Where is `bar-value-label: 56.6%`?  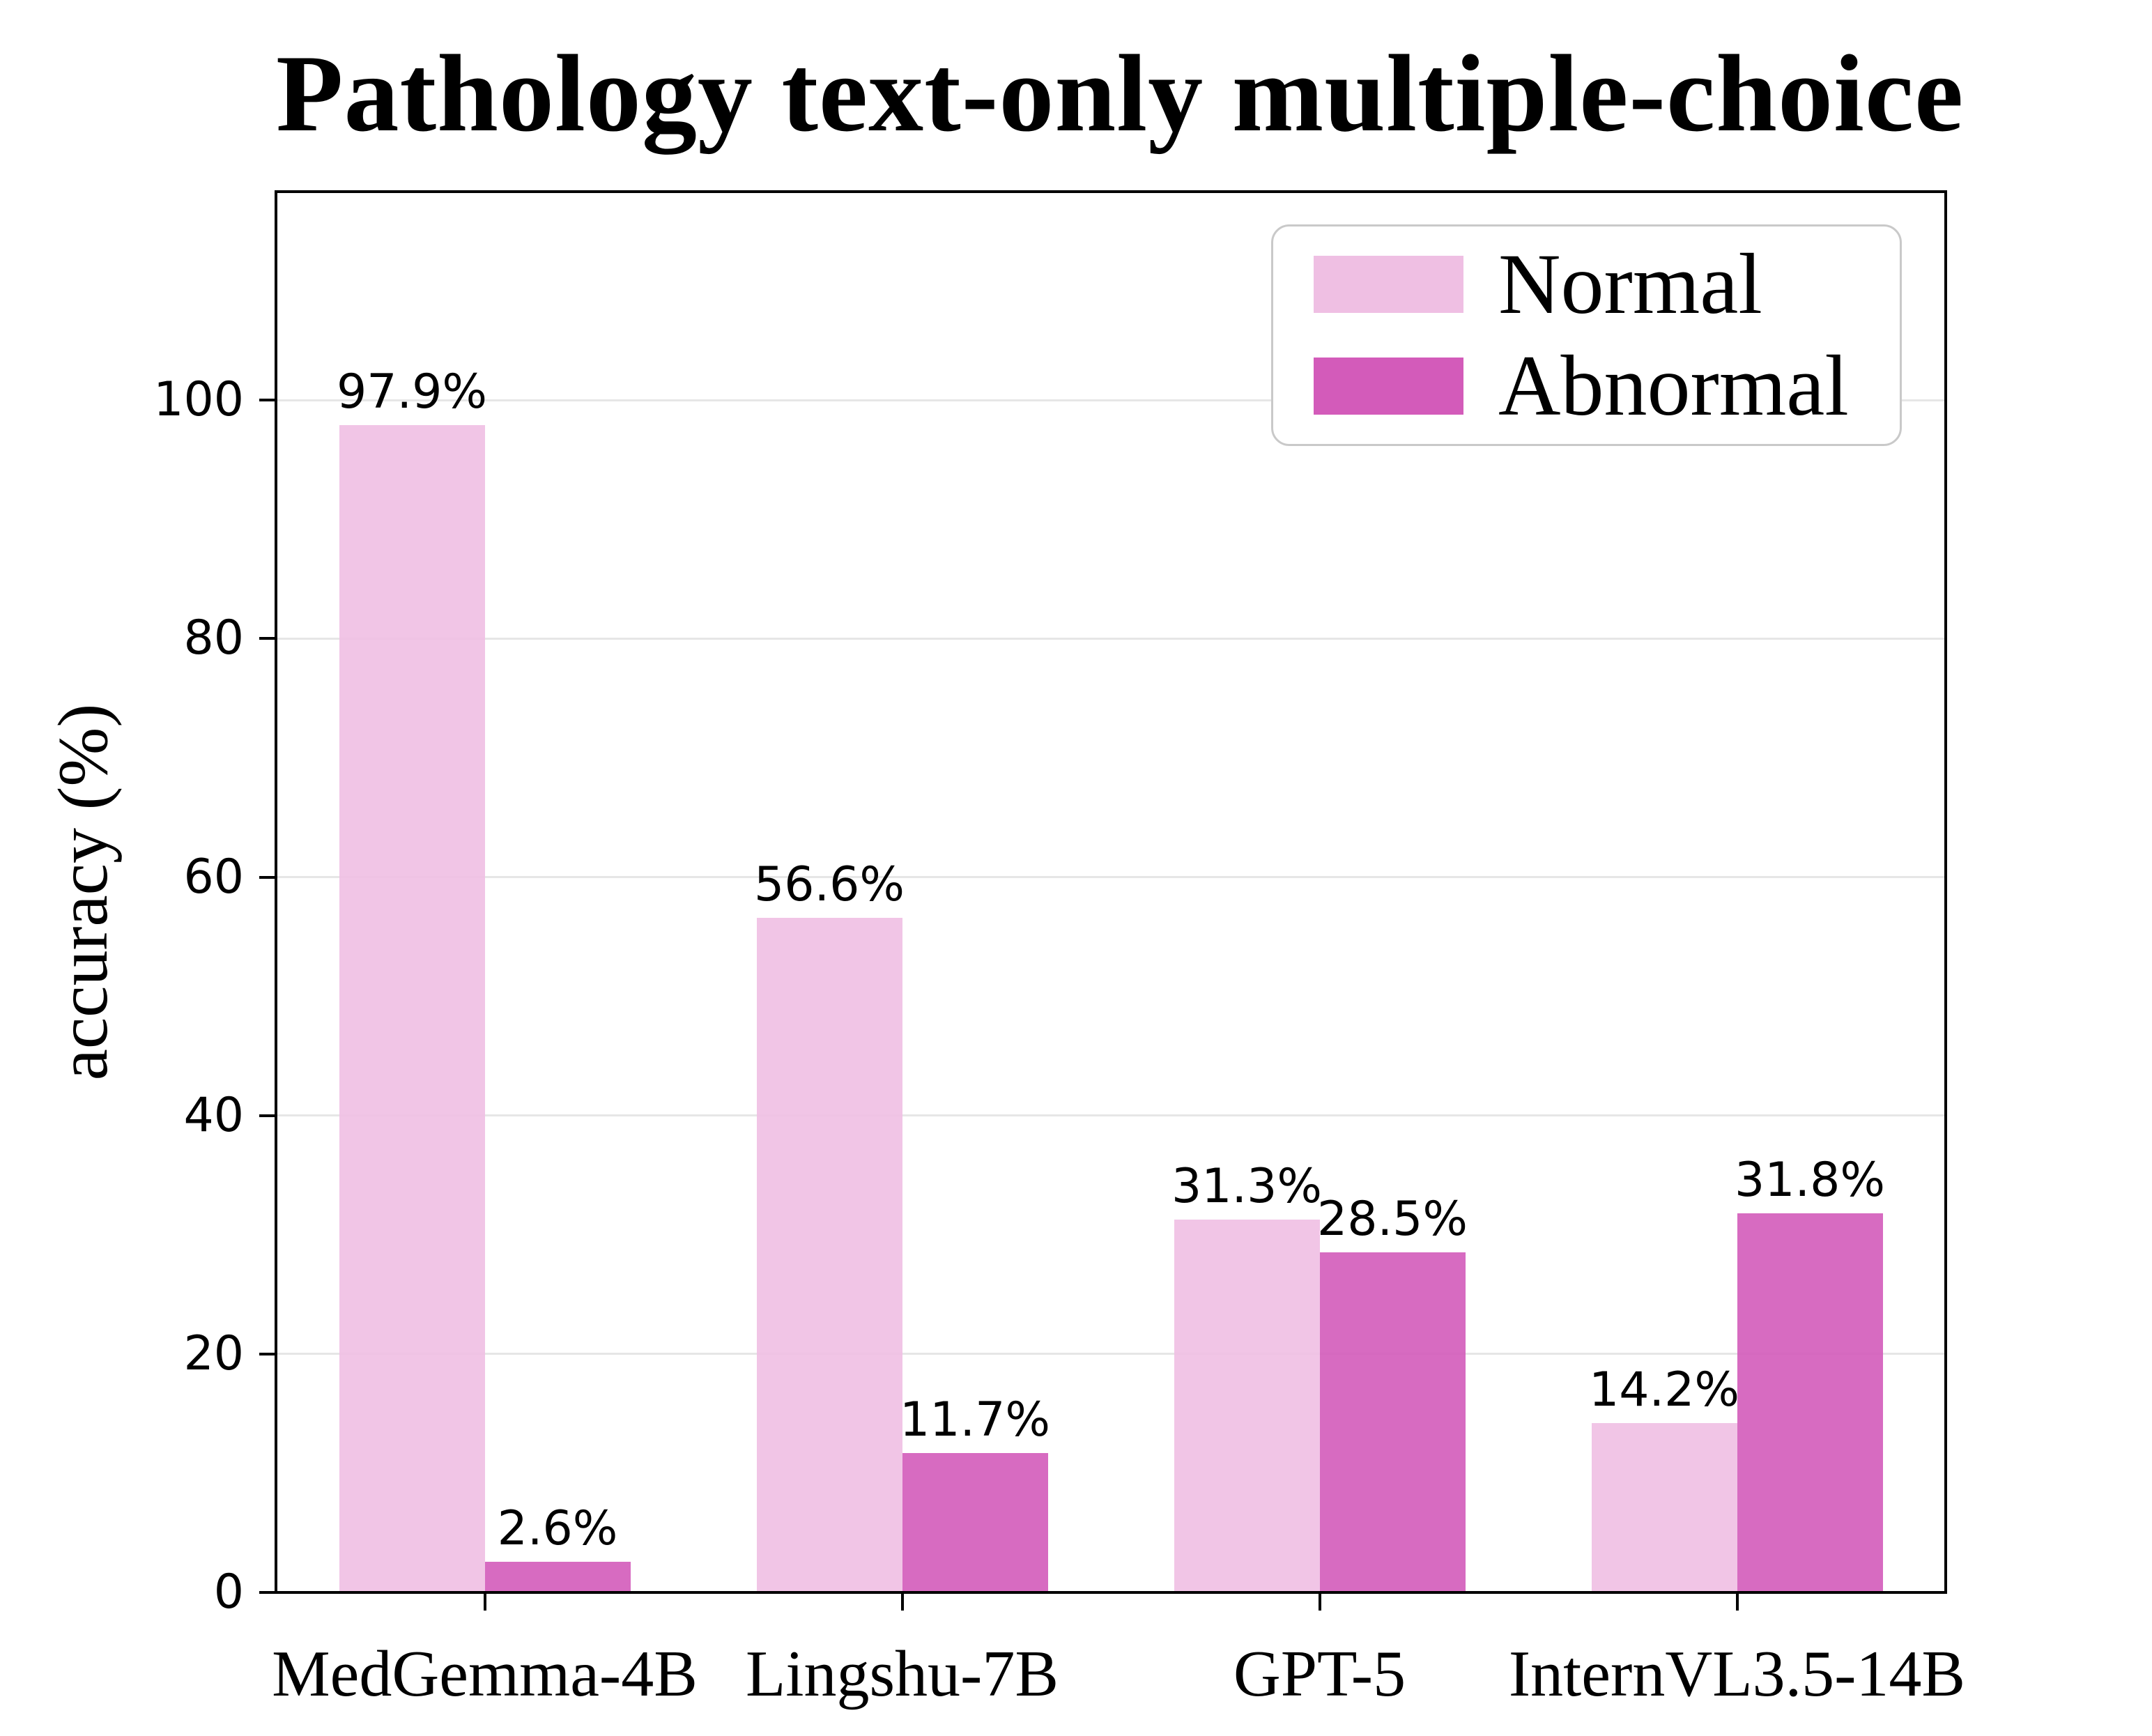 bar-value-label: 56.6% is located at coordinates (829, 884).